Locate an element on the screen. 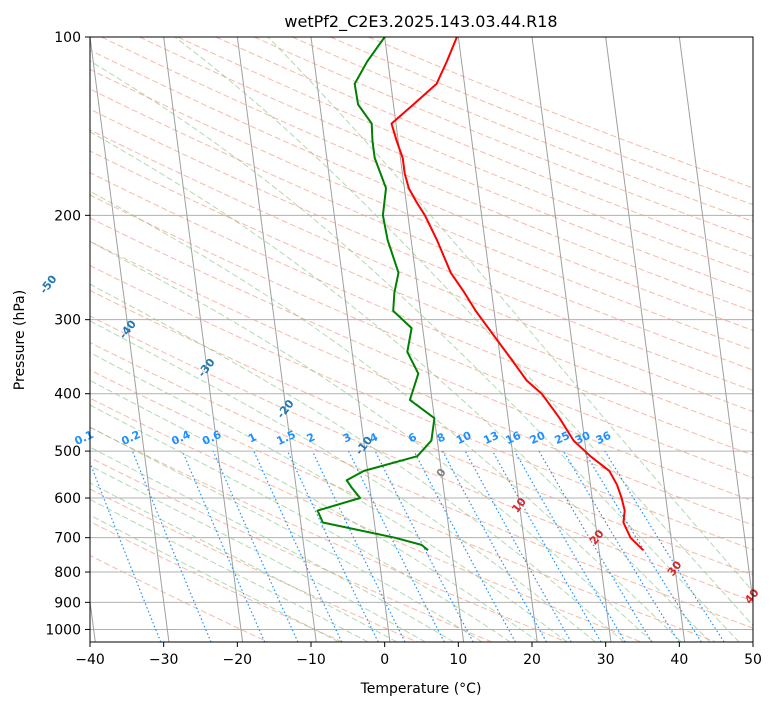  mixing-ratio-label: 30 is located at coordinates (583, 438).